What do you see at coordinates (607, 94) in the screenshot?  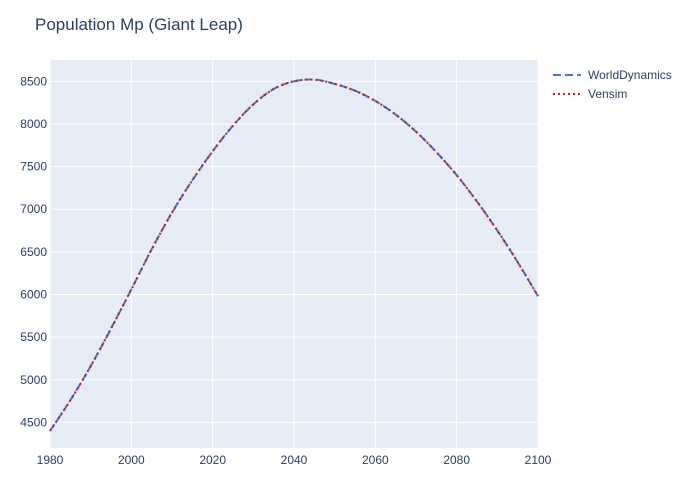 I see `legend-label: Vensim` at bounding box center [607, 94].